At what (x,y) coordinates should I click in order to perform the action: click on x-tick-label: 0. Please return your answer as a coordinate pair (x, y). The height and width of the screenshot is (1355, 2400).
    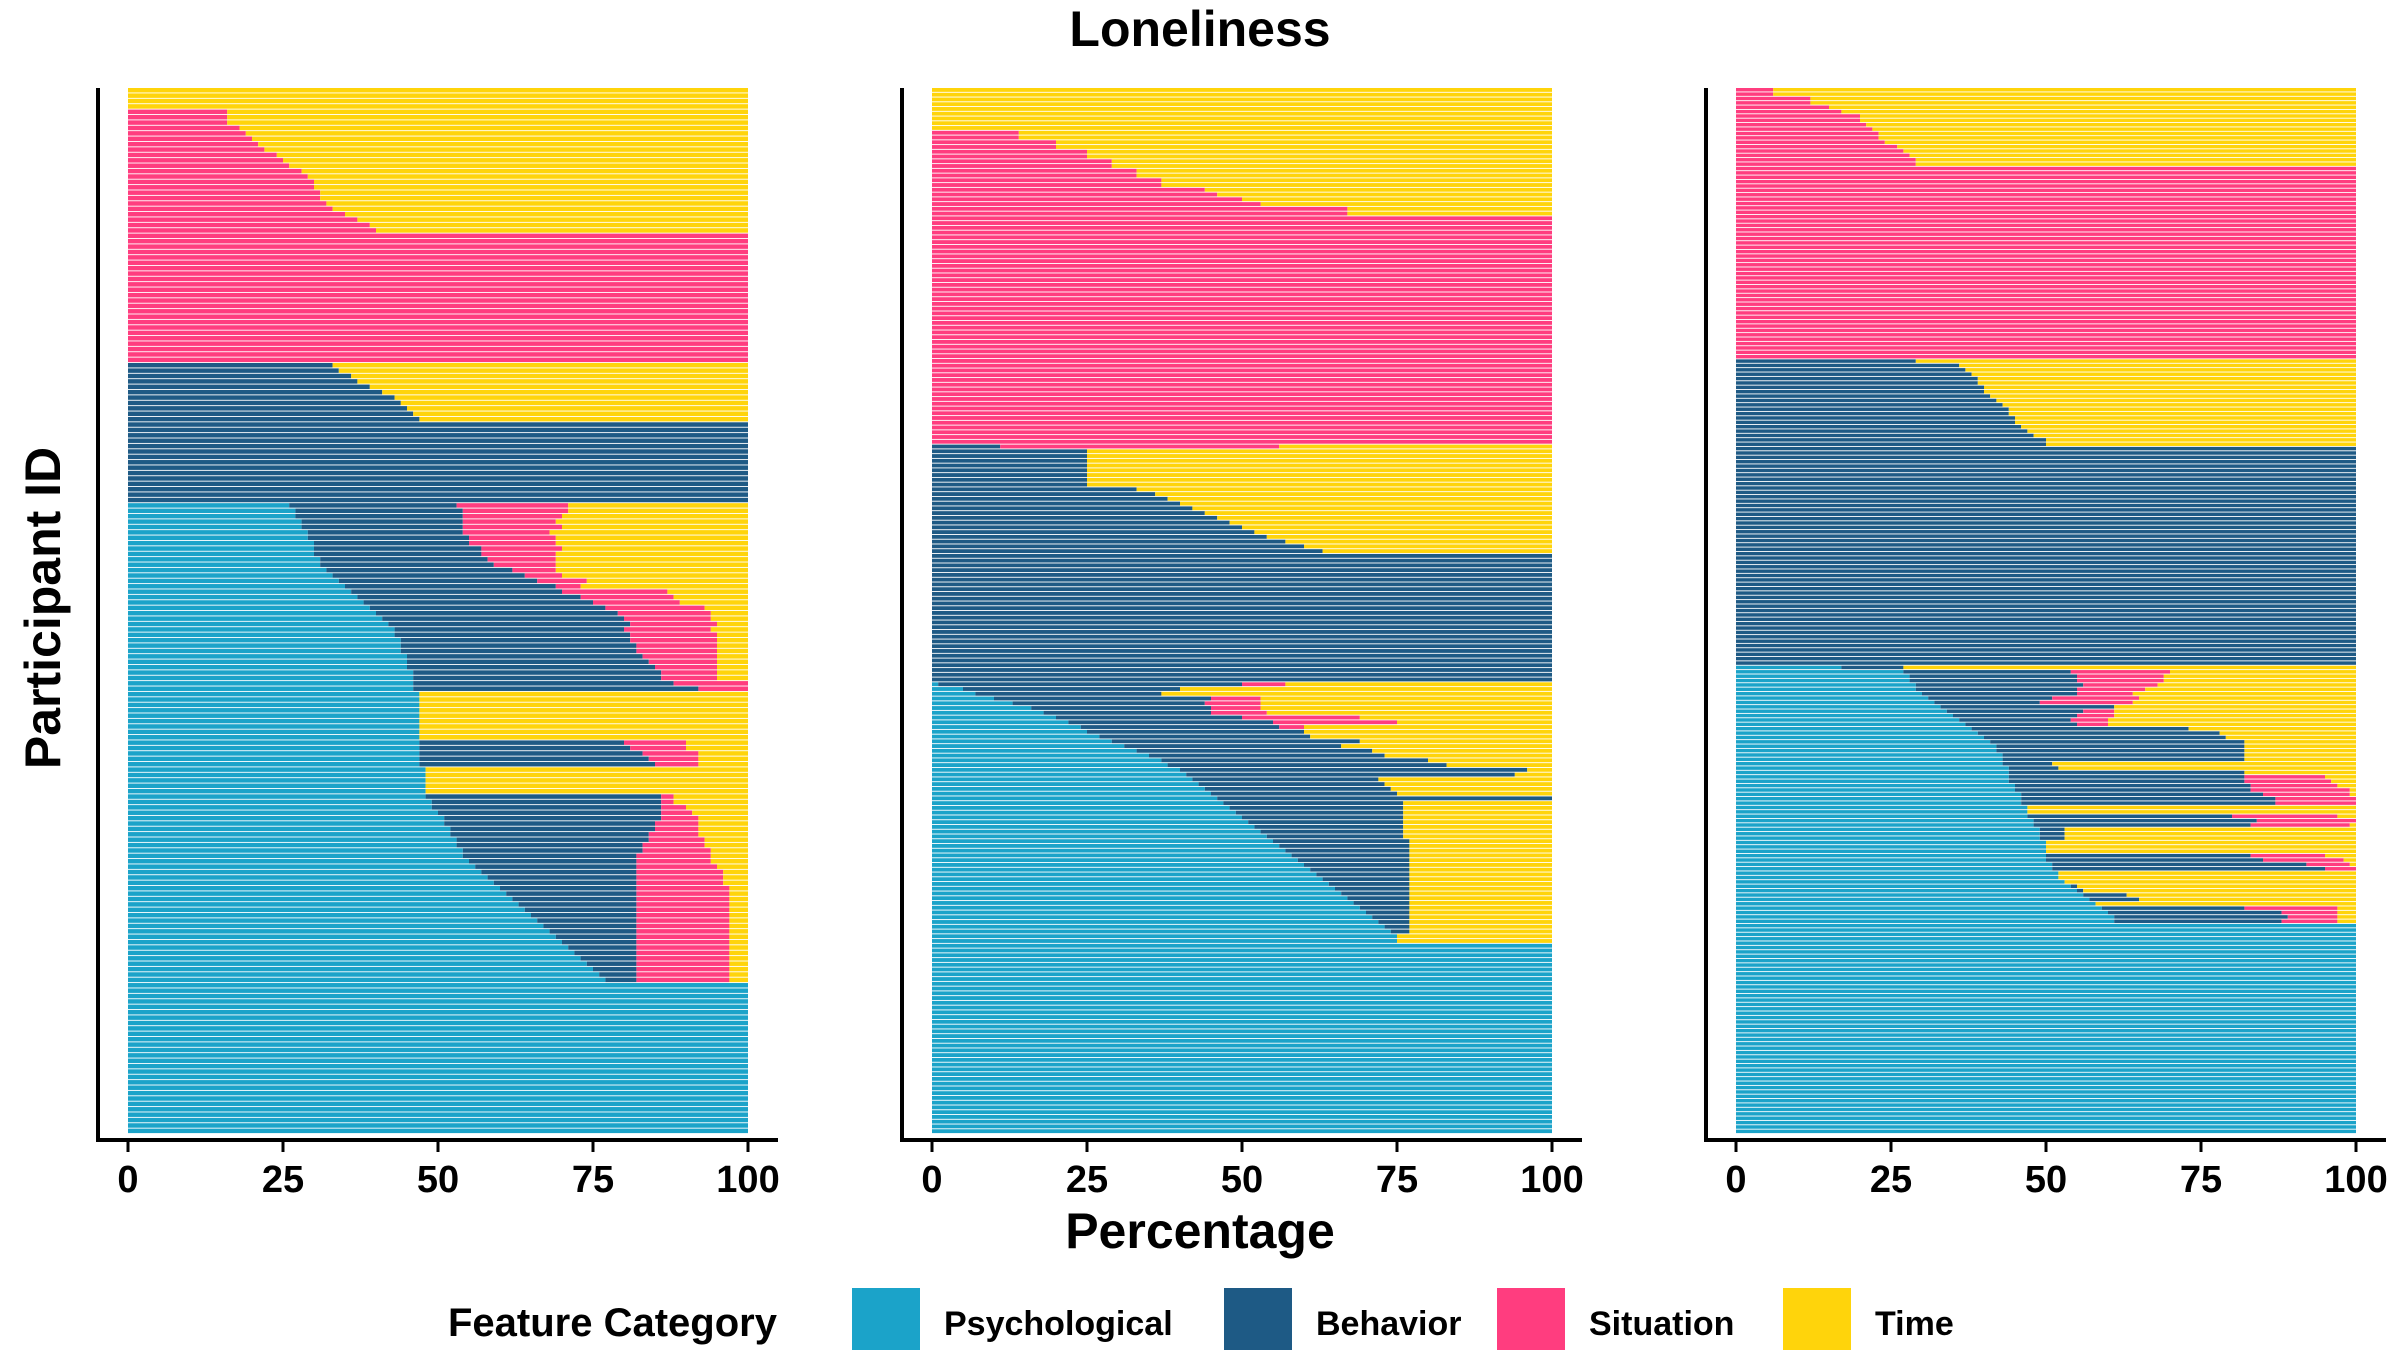
    Looking at the image, I should click on (127, 1180).